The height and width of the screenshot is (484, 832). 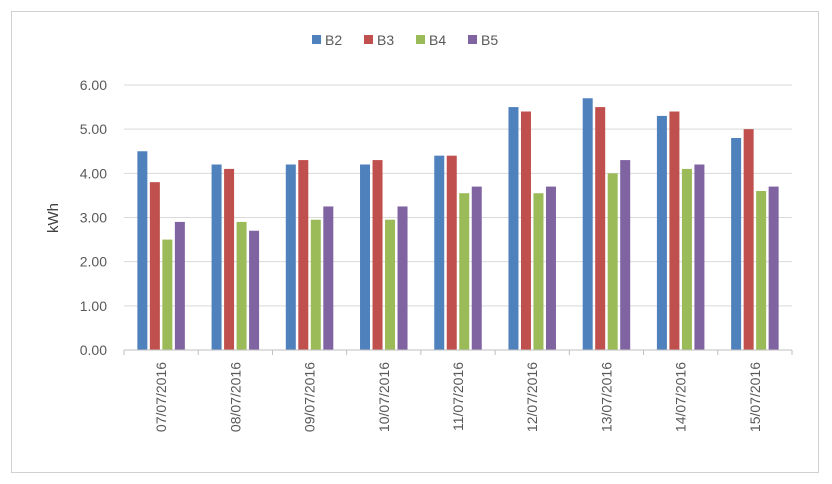 What do you see at coordinates (437, 40) in the screenshot?
I see `legend-label-b4: B4` at bounding box center [437, 40].